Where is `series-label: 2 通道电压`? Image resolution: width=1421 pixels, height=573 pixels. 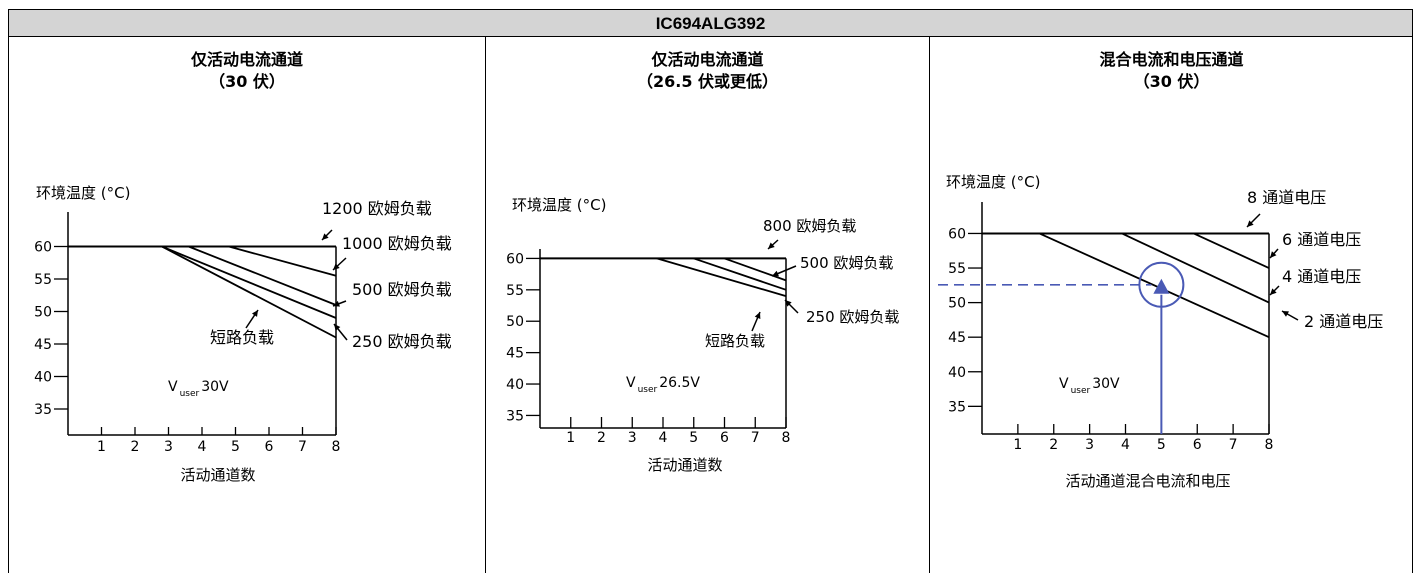
series-label: 2 通道电压 is located at coordinates (1343, 321).